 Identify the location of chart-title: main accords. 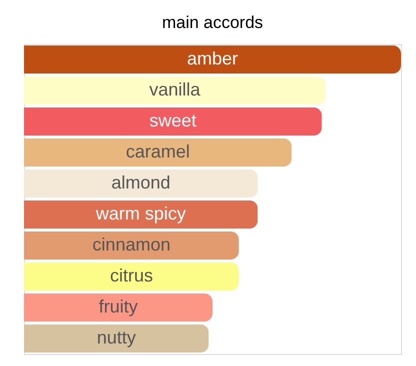
(213, 22).